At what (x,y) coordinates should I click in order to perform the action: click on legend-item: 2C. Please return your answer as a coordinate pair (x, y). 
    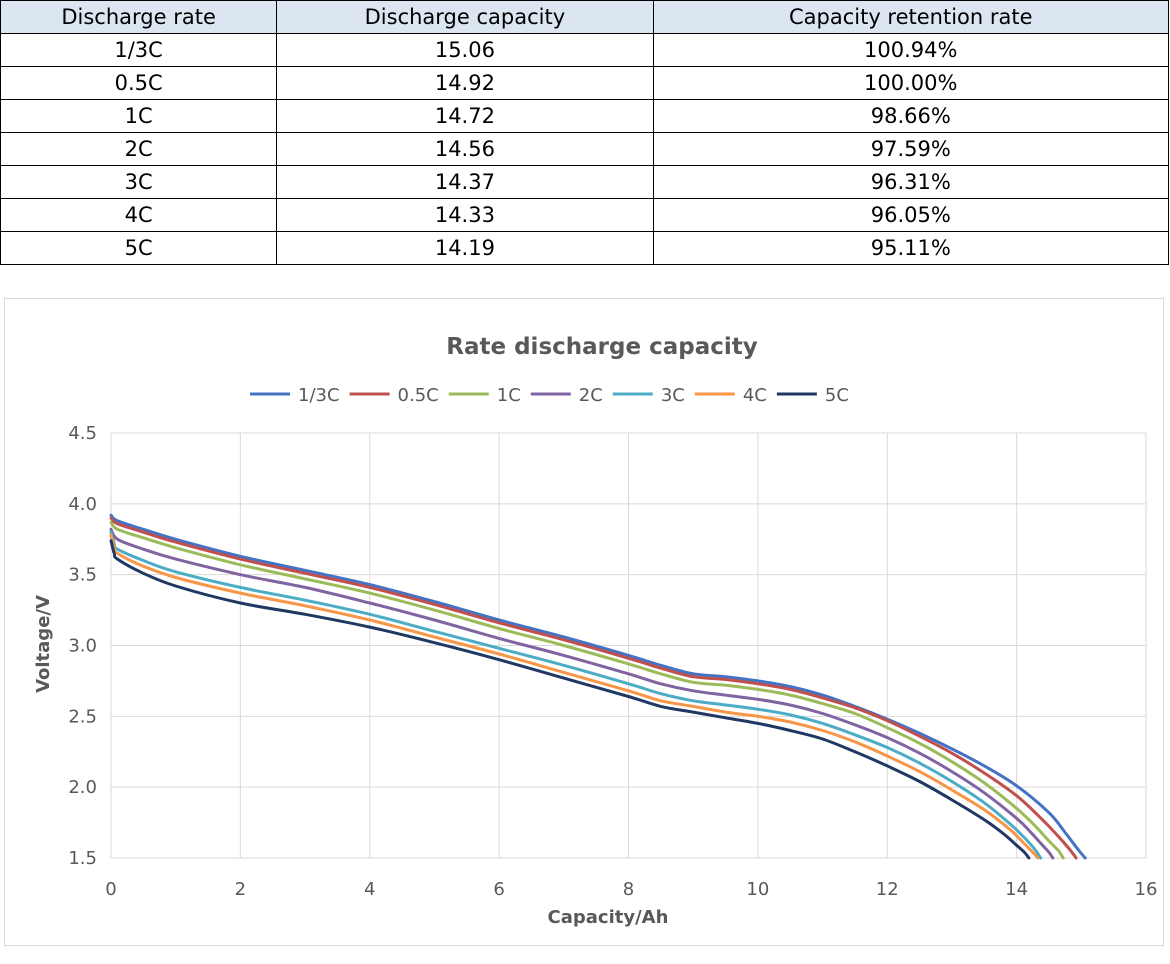
    Looking at the image, I should click on (566, 395).